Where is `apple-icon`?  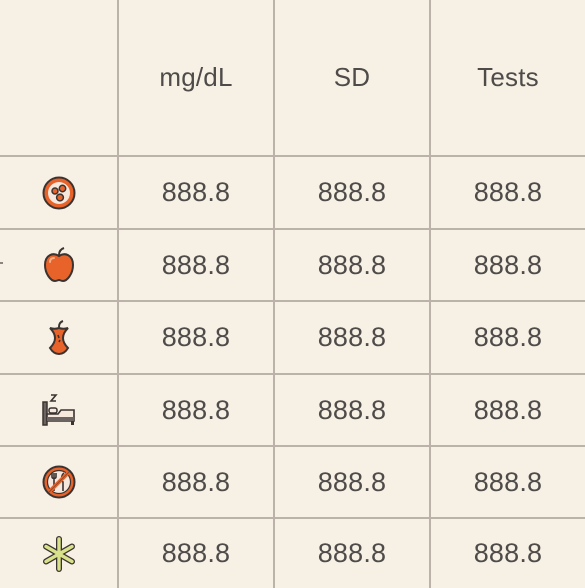 apple-icon is located at coordinates (58, 265).